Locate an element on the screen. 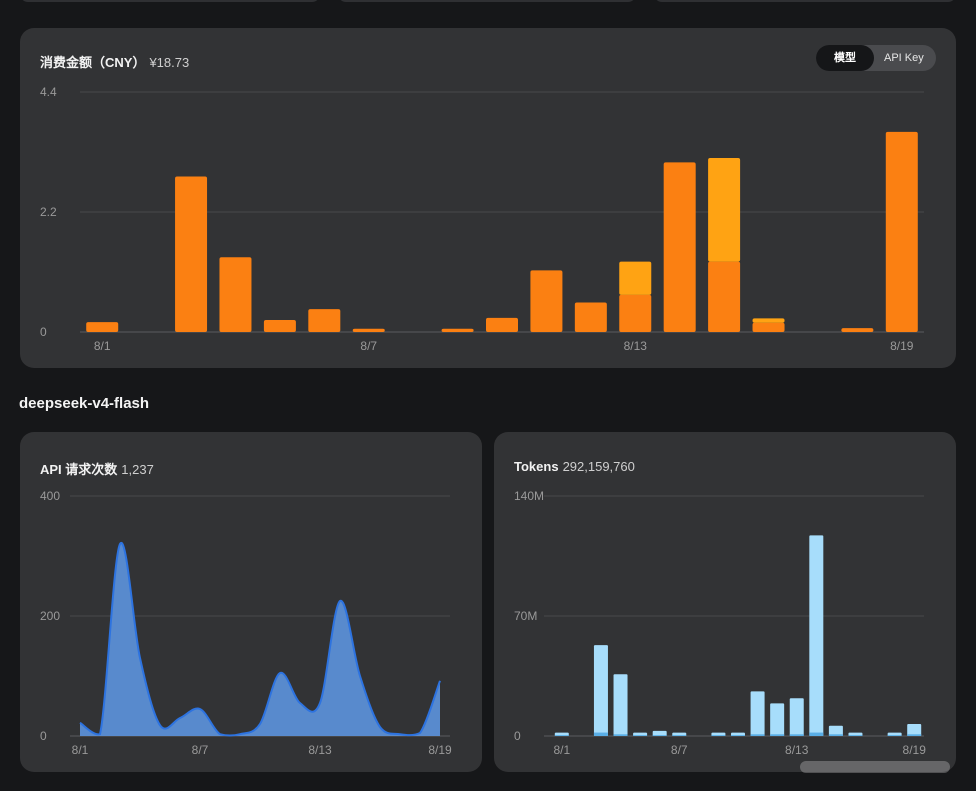 The image size is (976, 791). view-toggle: 模型 API Key is located at coordinates (876, 58).